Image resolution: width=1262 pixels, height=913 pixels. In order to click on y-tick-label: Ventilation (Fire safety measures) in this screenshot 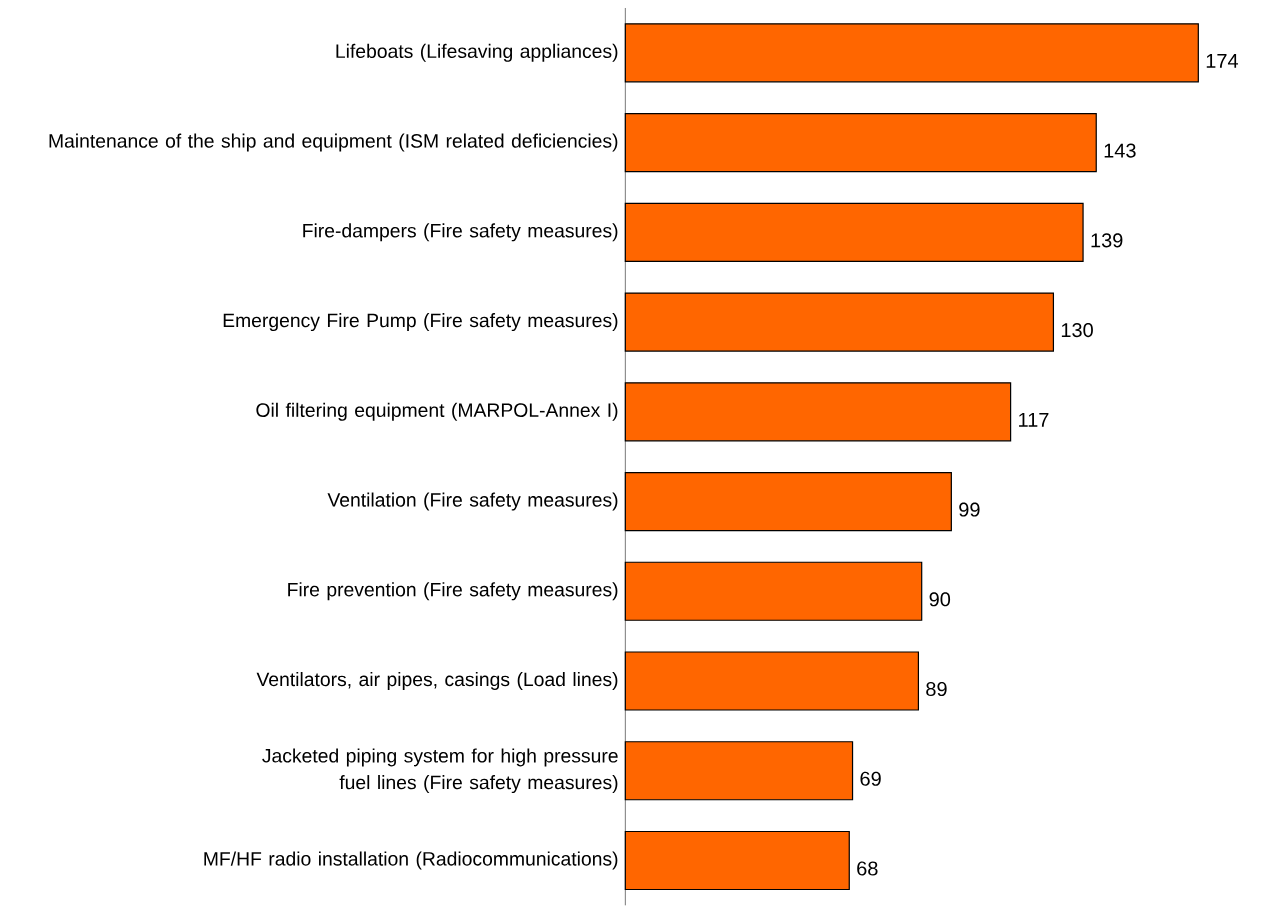, I will do `click(472, 501)`.